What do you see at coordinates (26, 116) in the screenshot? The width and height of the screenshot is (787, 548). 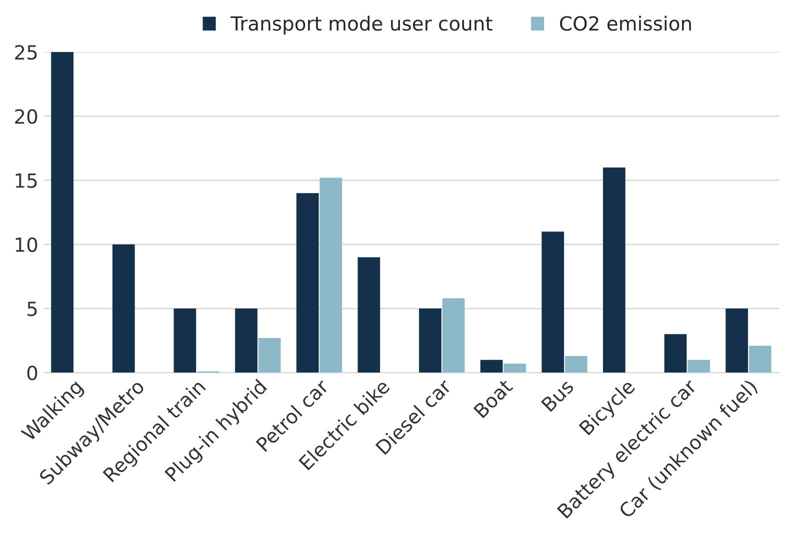 I see `y-tick-label: 20` at bounding box center [26, 116].